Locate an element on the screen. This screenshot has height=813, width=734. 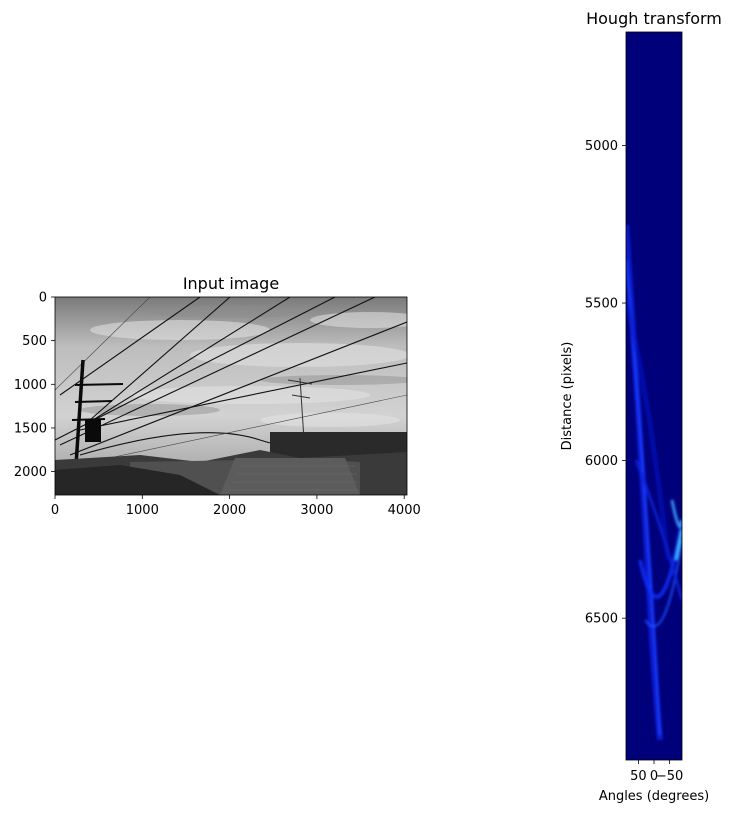
hough-y-tick-label: 5500 is located at coordinates (601, 304).